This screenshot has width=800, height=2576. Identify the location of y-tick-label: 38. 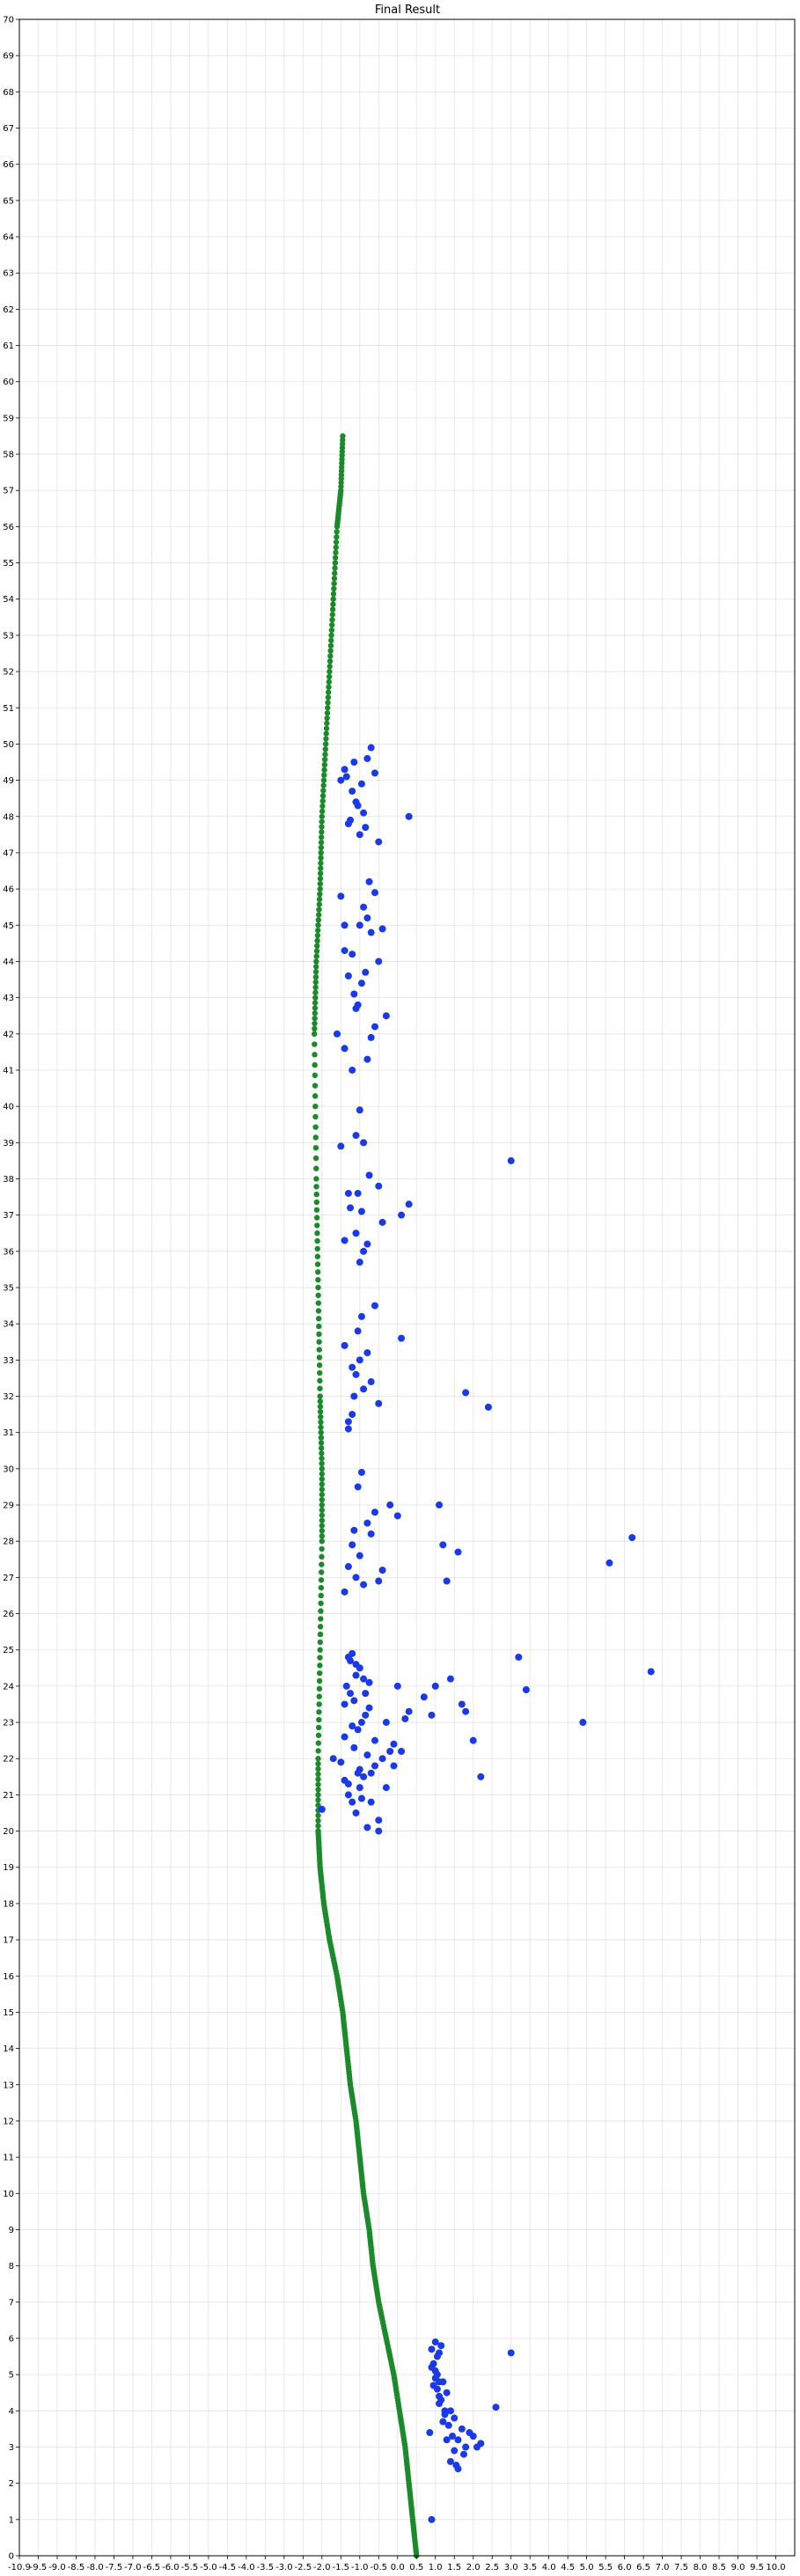
(8, 1180).